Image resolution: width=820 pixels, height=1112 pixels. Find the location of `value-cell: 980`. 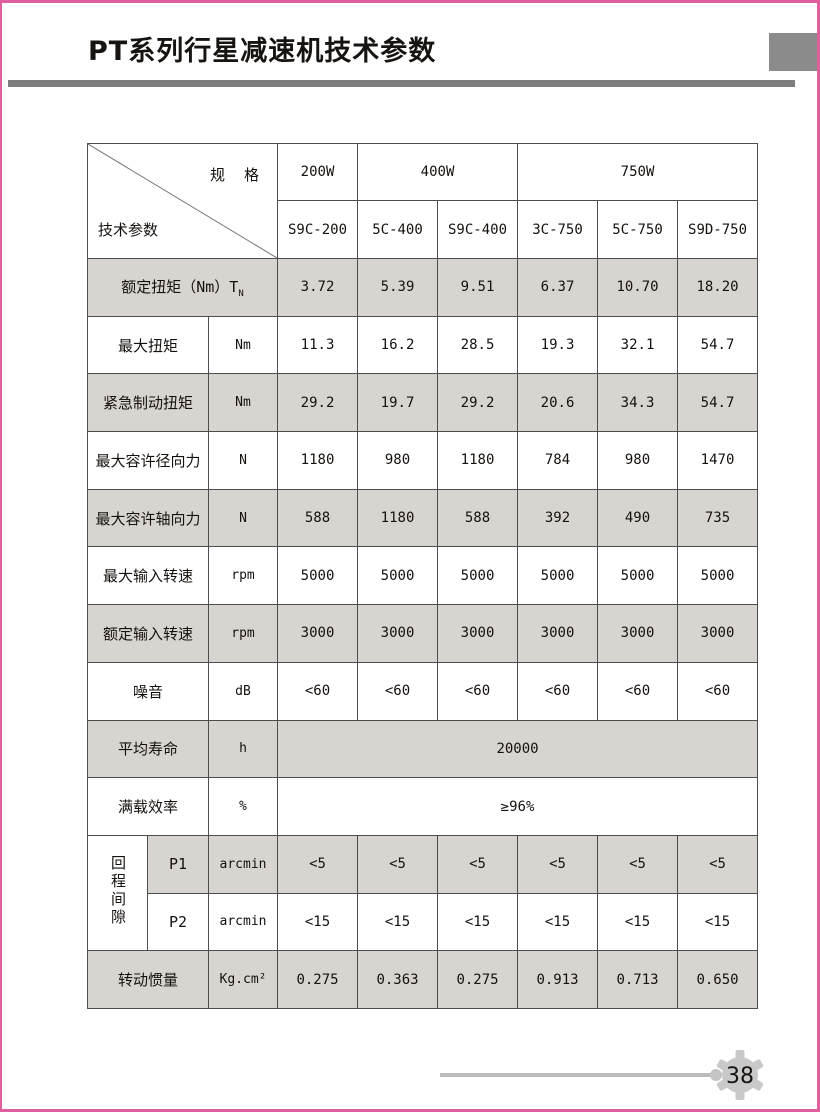

value-cell: 980 is located at coordinates (638, 460).